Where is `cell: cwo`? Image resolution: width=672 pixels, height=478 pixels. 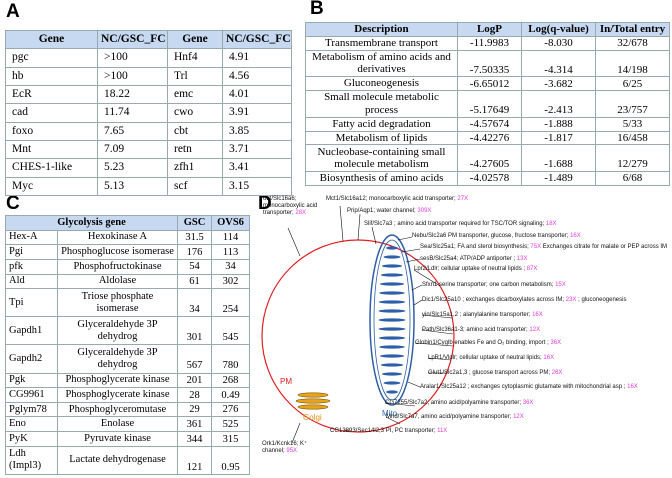
cell: cwo is located at coordinates (195, 113).